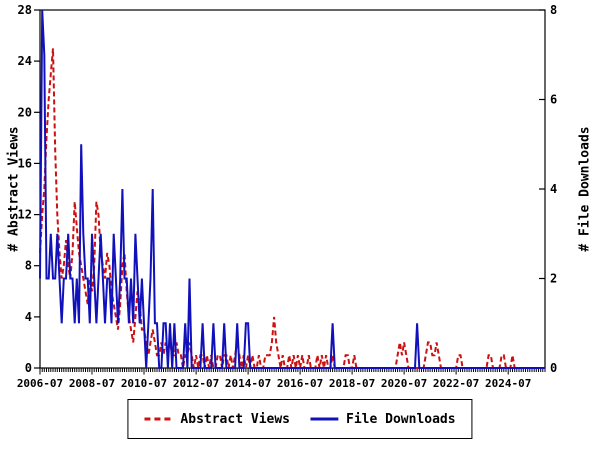  I want to click on svg-text: 20, so click(25, 112).